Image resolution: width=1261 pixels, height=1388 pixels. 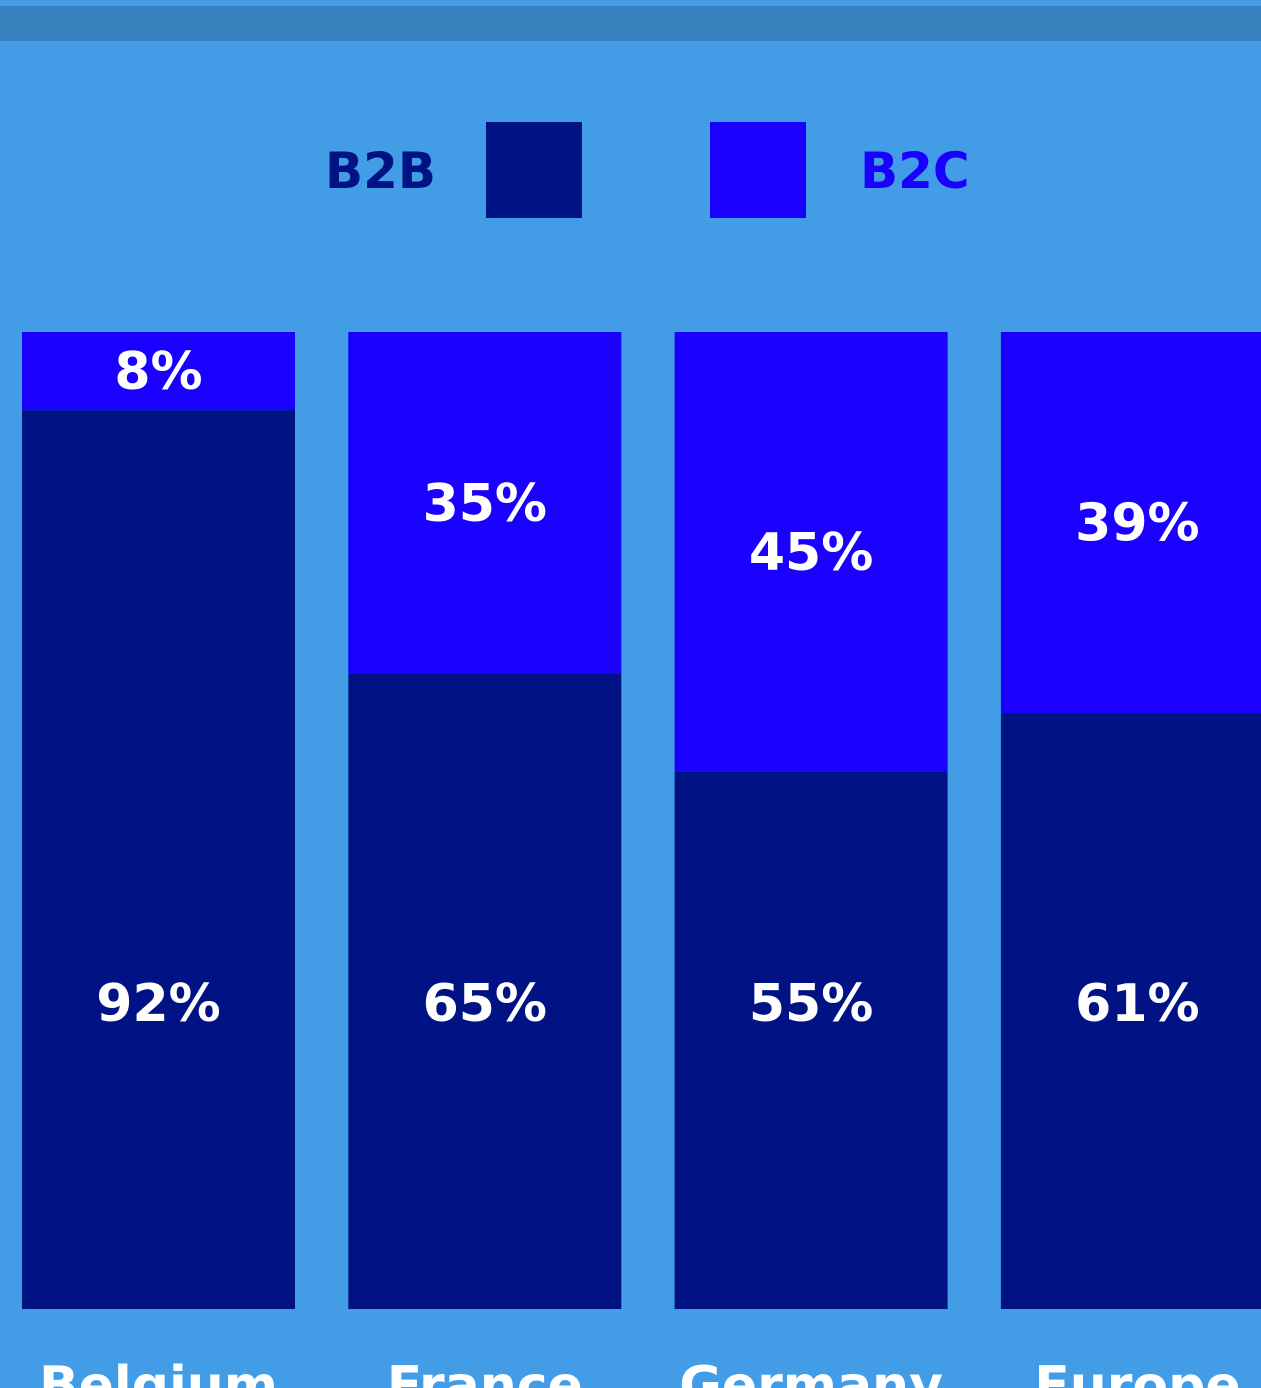 What do you see at coordinates (158, 1004) in the screenshot?
I see `data-label-b2b-belgium: 92%` at bounding box center [158, 1004].